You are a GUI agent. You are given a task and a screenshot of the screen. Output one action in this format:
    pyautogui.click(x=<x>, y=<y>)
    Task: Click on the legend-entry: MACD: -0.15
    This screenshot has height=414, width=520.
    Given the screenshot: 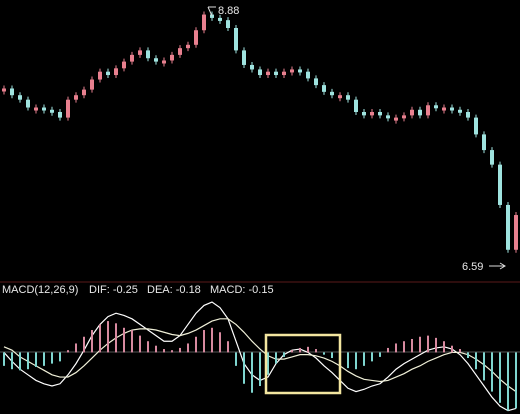 What is the action you would take?
    pyautogui.click(x=242, y=290)
    